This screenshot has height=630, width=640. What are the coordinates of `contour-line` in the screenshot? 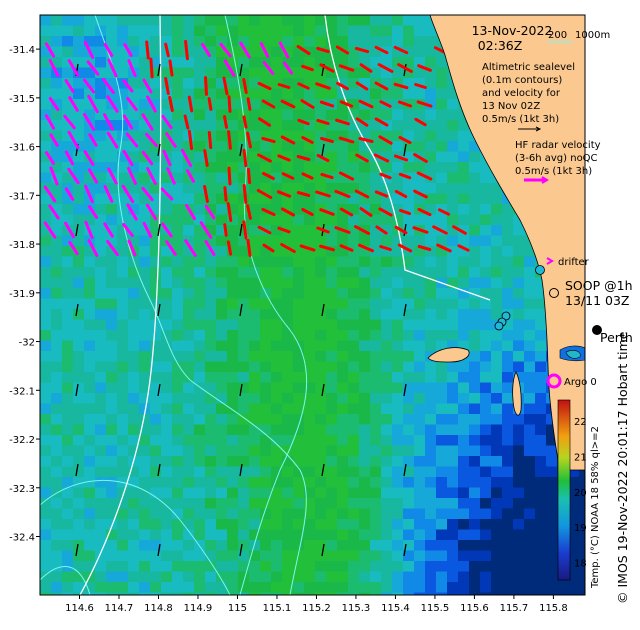 It's located at (135, 537).